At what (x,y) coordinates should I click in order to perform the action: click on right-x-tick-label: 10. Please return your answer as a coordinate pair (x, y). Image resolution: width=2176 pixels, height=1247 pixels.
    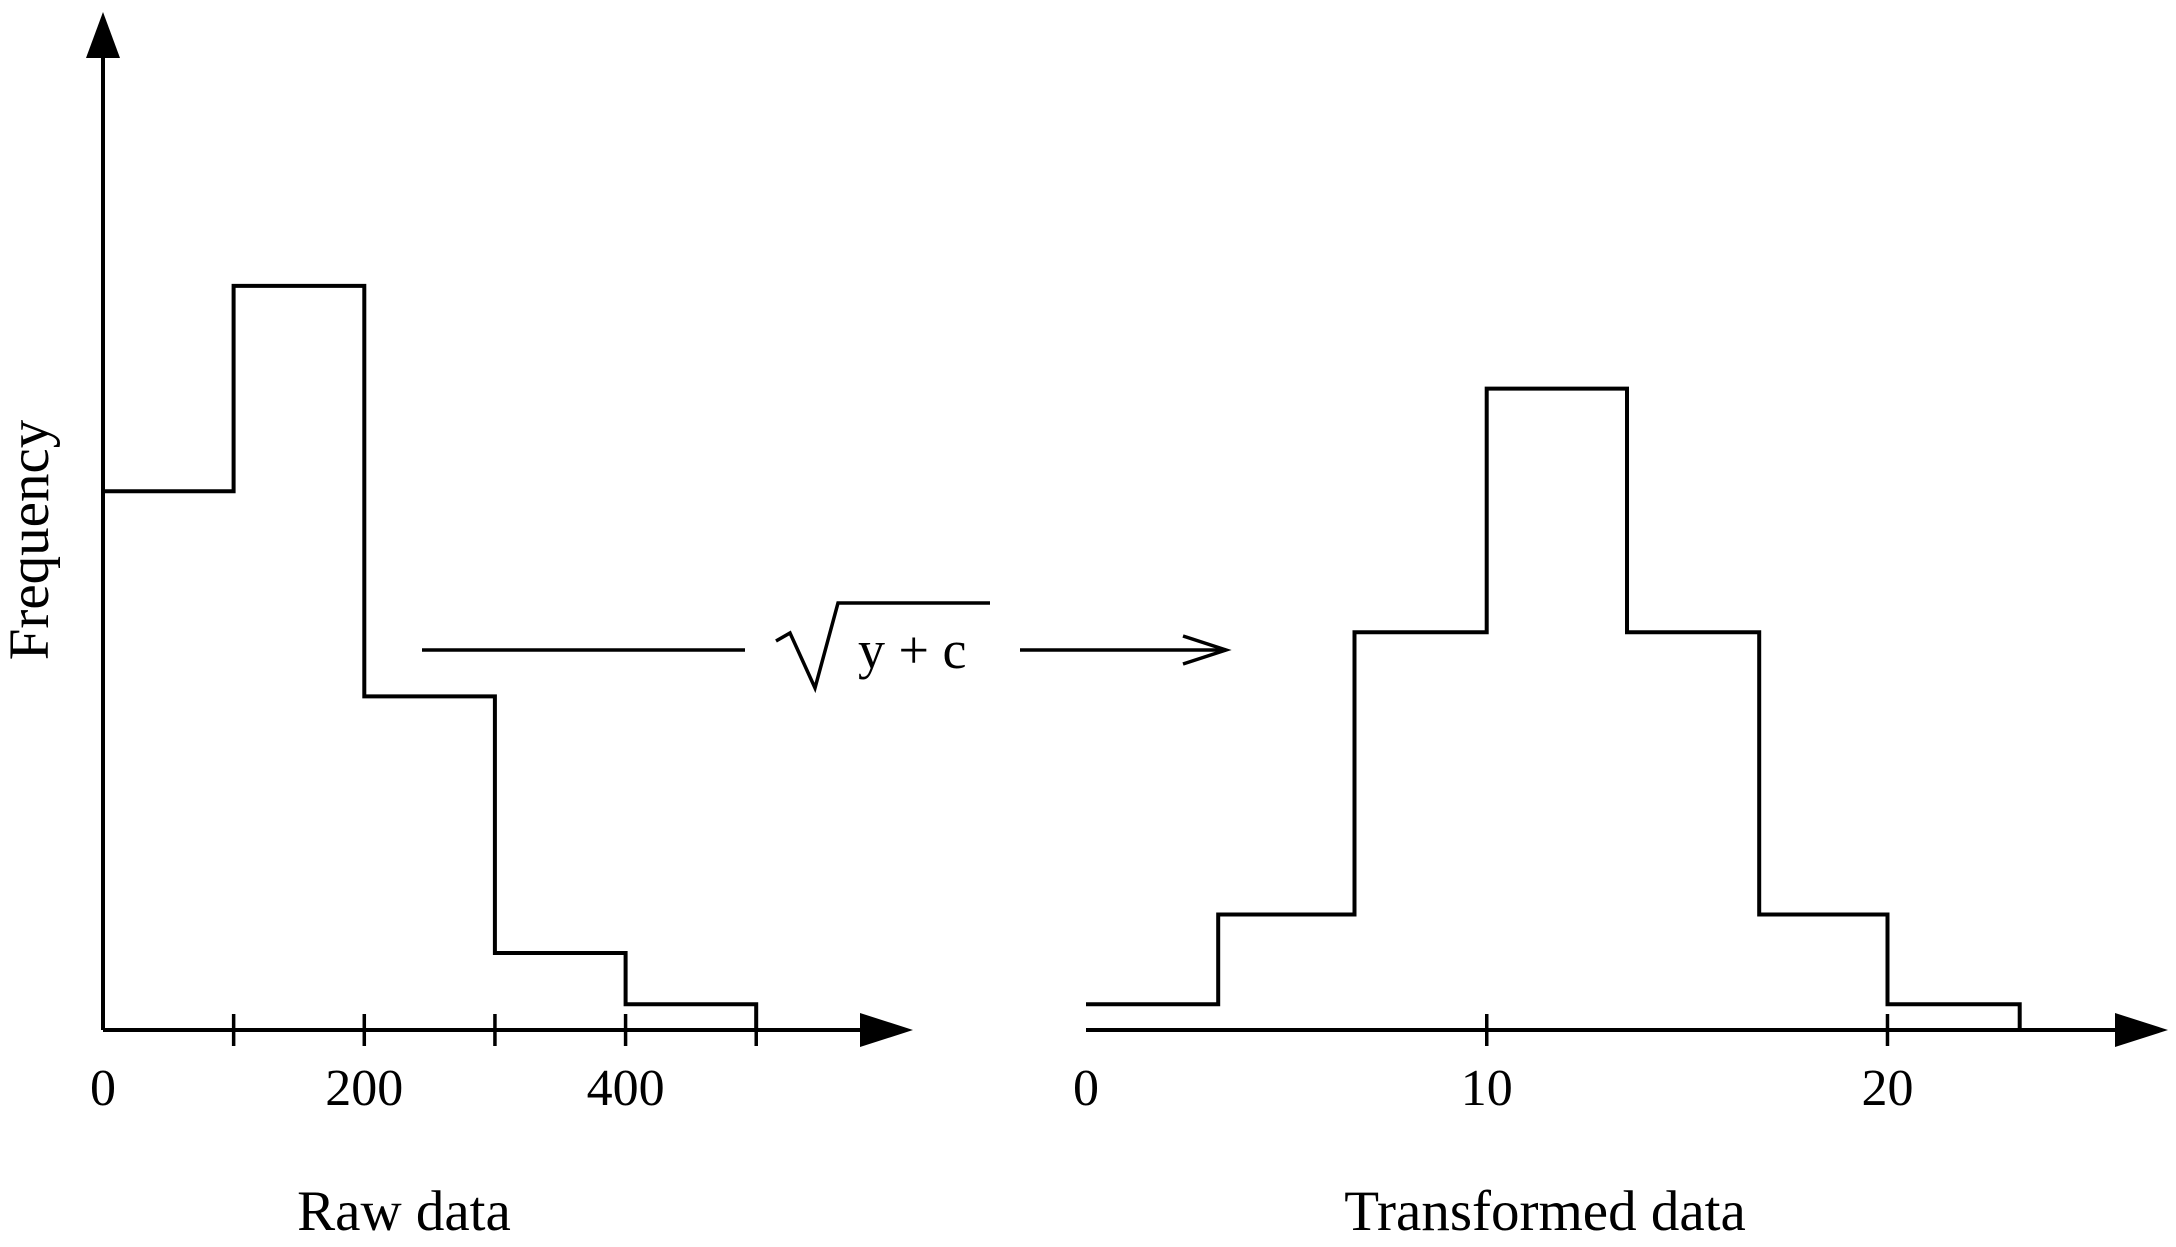
    Looking at the image, I should click on (1487, 1088).